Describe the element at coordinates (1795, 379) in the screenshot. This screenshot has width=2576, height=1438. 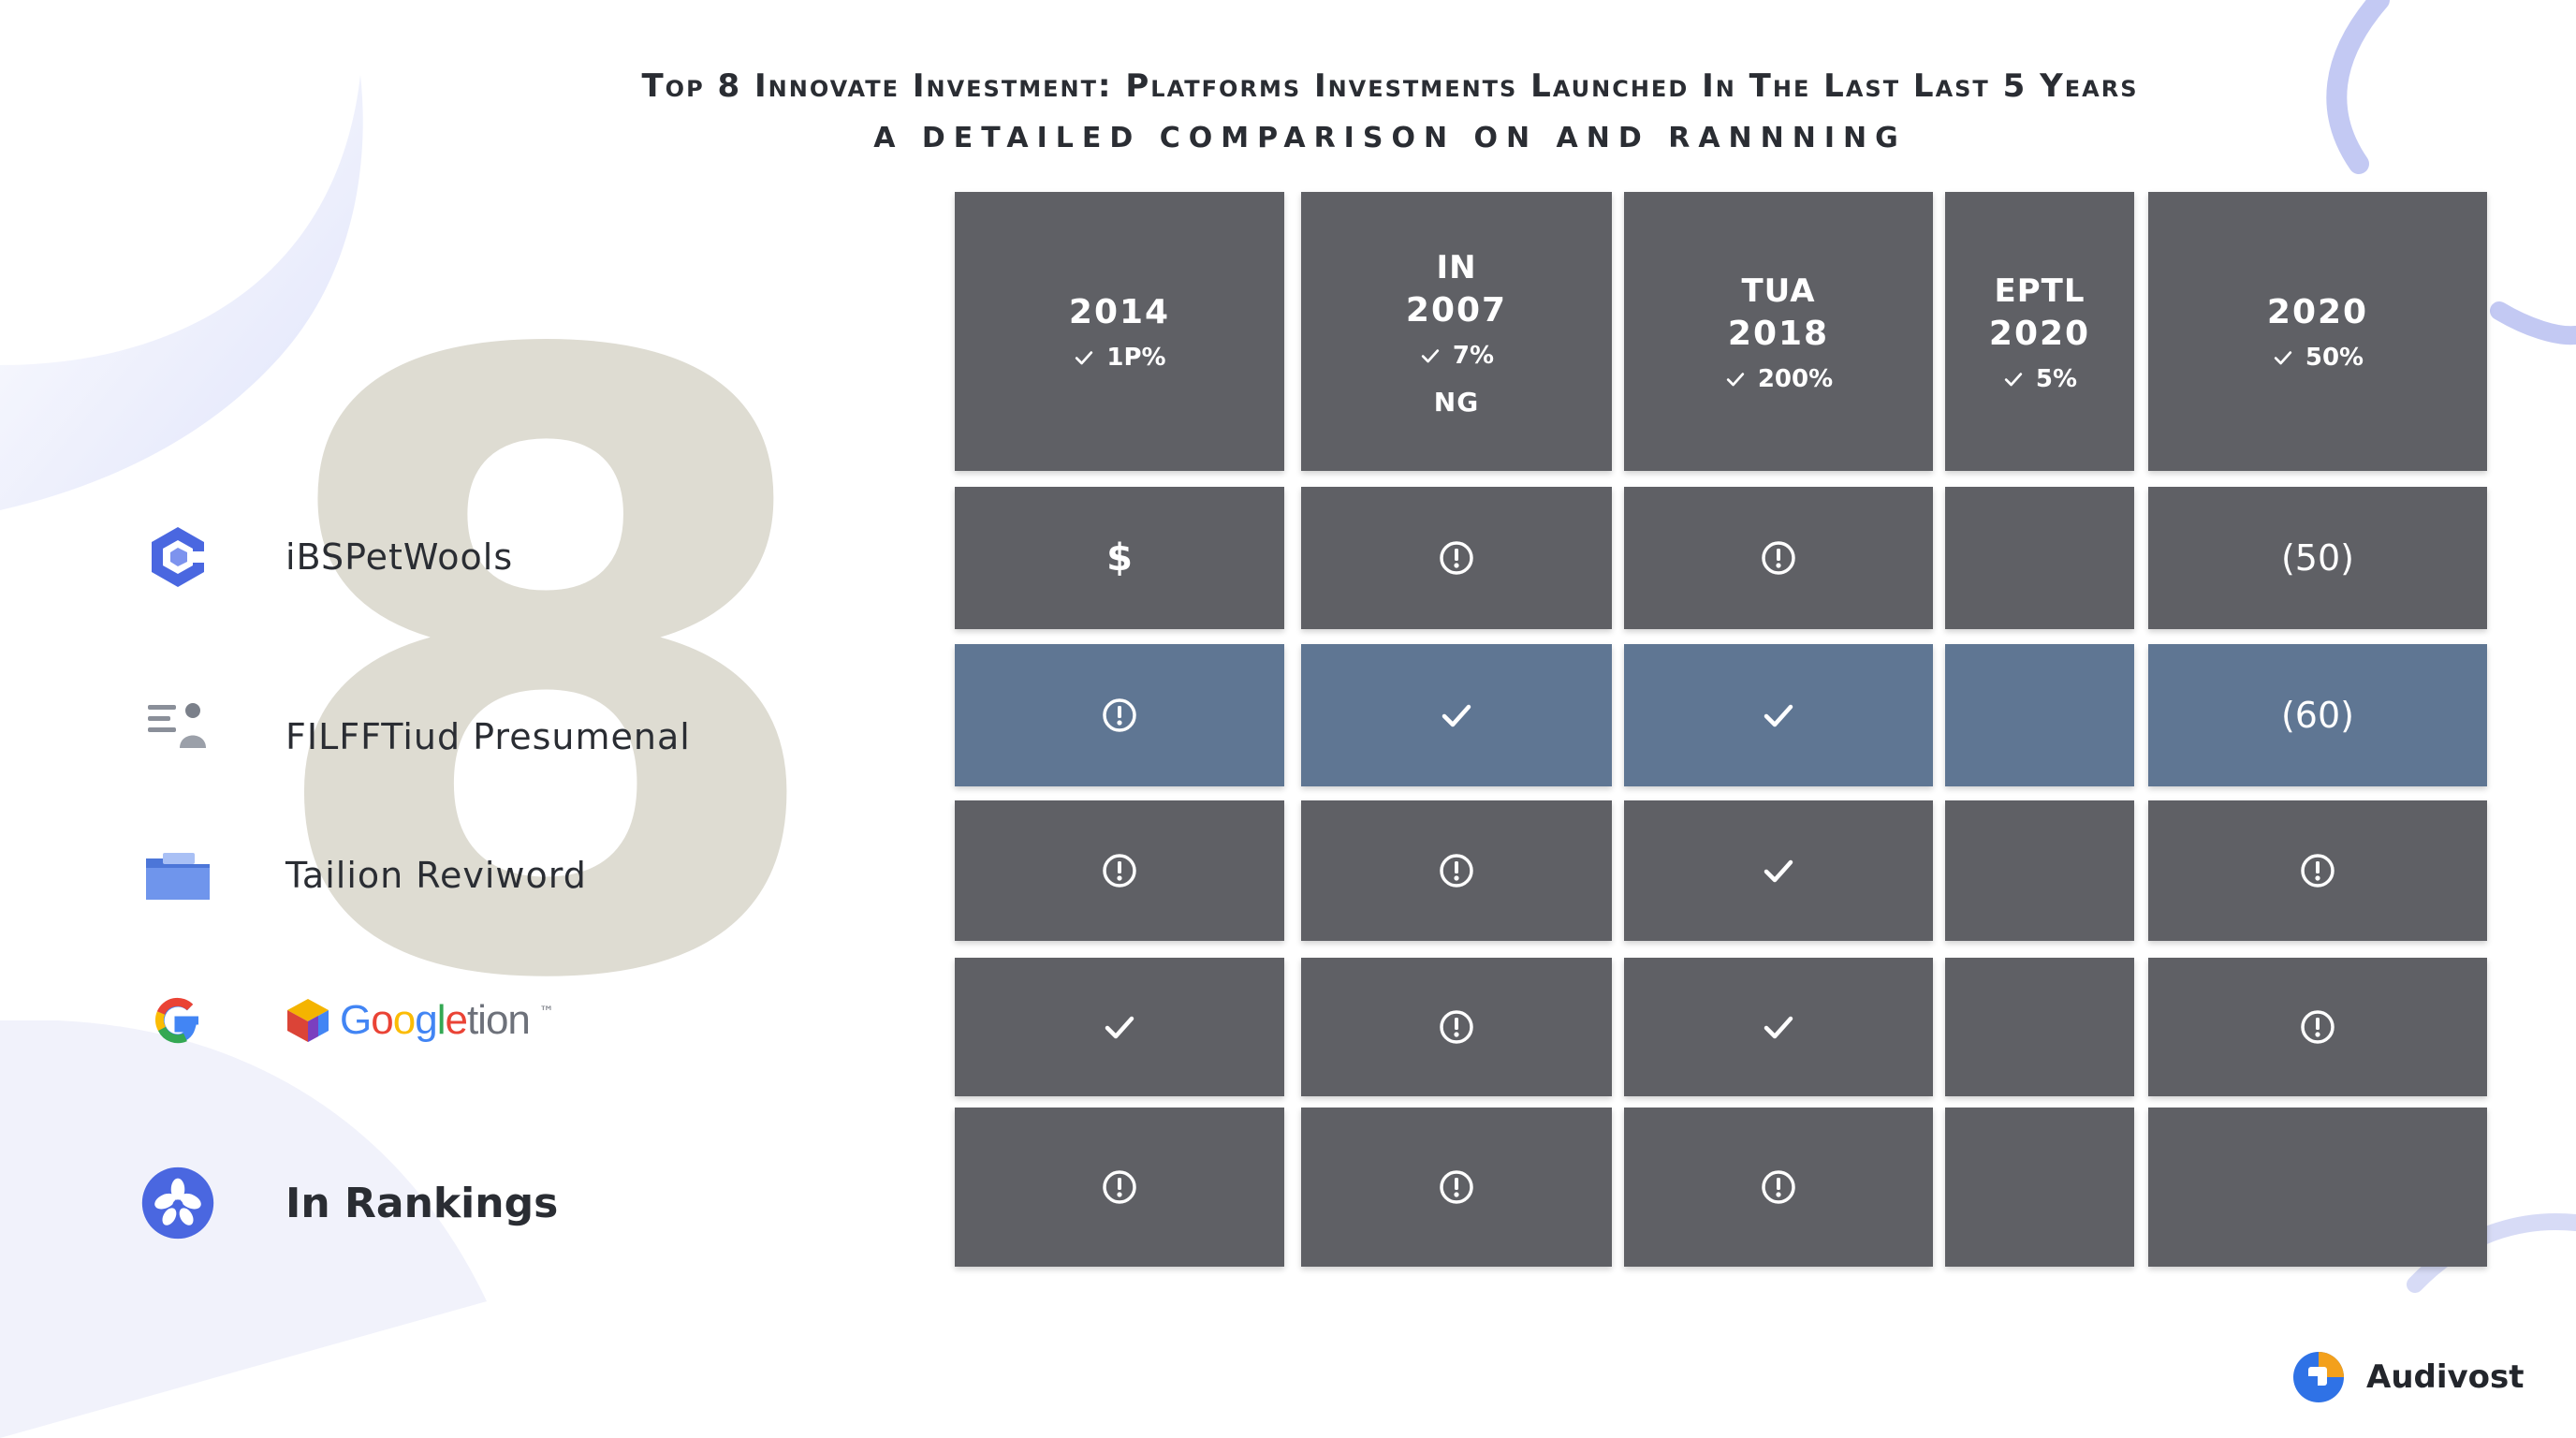
I see `column-percent-value: 200%` at that location.